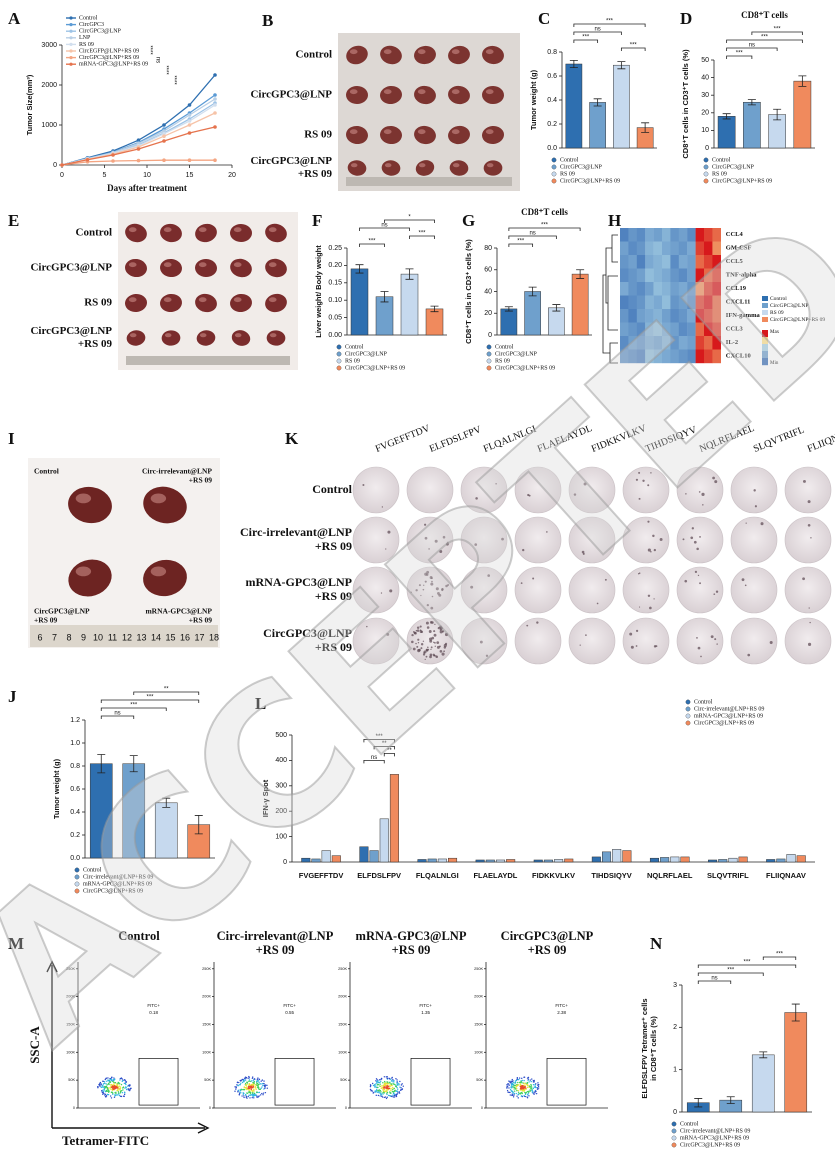  Describe the element at coordinates (752, 46) in the screenshot. I see `significance-label: ns` at that location.